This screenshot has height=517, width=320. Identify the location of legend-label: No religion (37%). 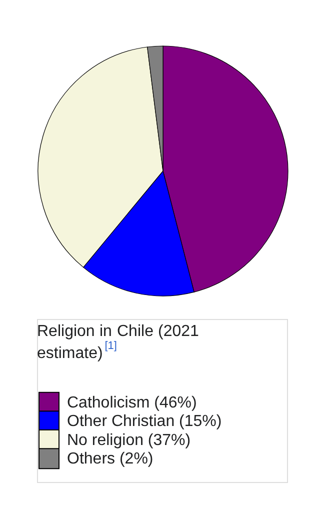
(129, 440).